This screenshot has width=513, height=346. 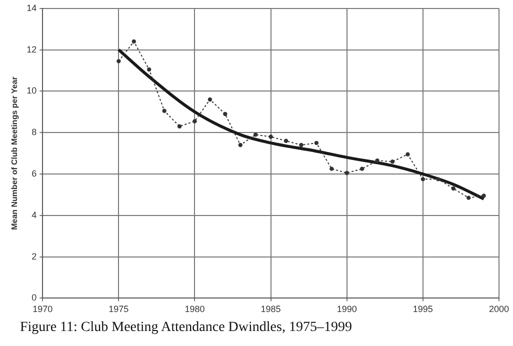 What do you see at coordinates (34, 297) in the screenshot?
I see `y-tick-label: 0` at bounding box center [34, 297].